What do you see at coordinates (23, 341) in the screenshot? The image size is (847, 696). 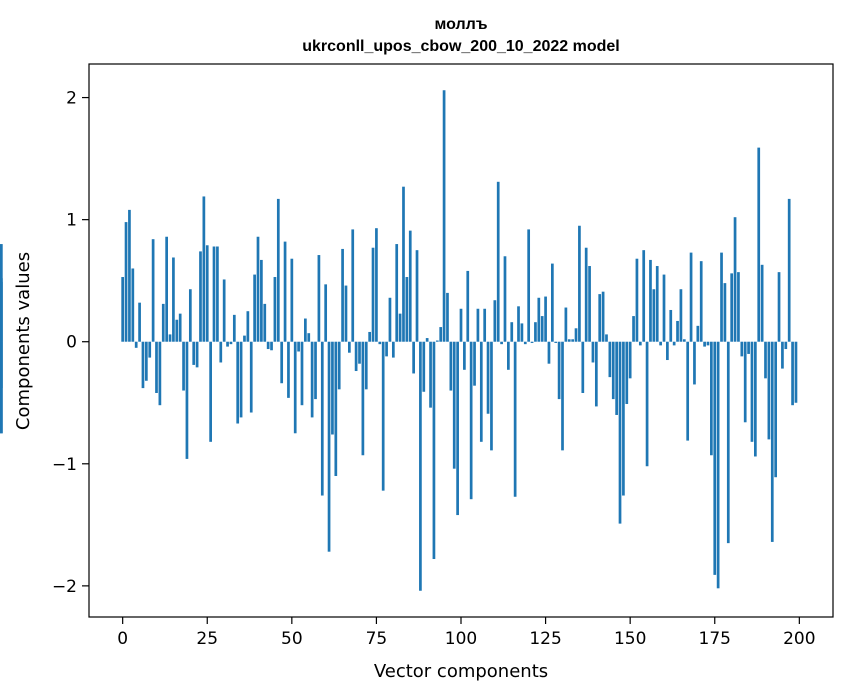 I see `y-axis-label: Components values` at bounding box center [23, 341].